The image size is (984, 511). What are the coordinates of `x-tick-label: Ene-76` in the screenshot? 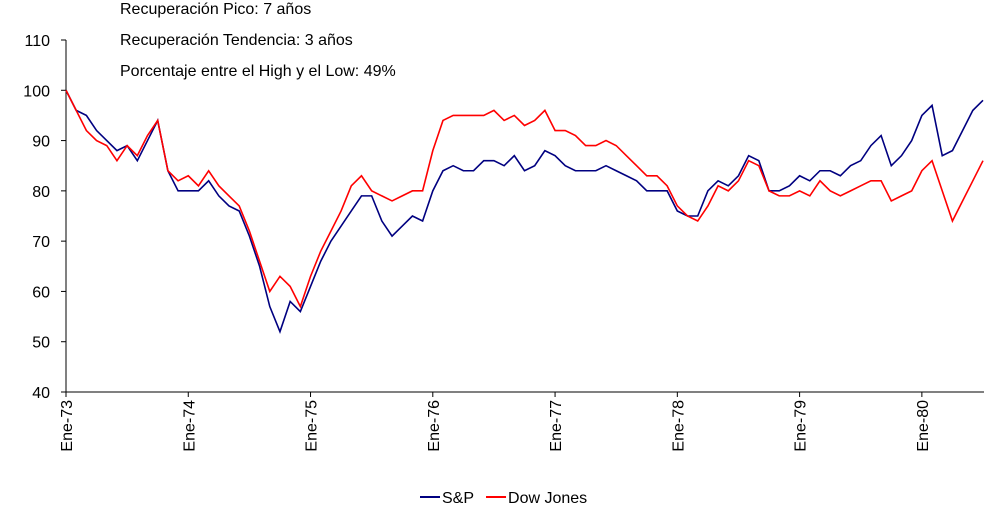 It's located at (434, 426).